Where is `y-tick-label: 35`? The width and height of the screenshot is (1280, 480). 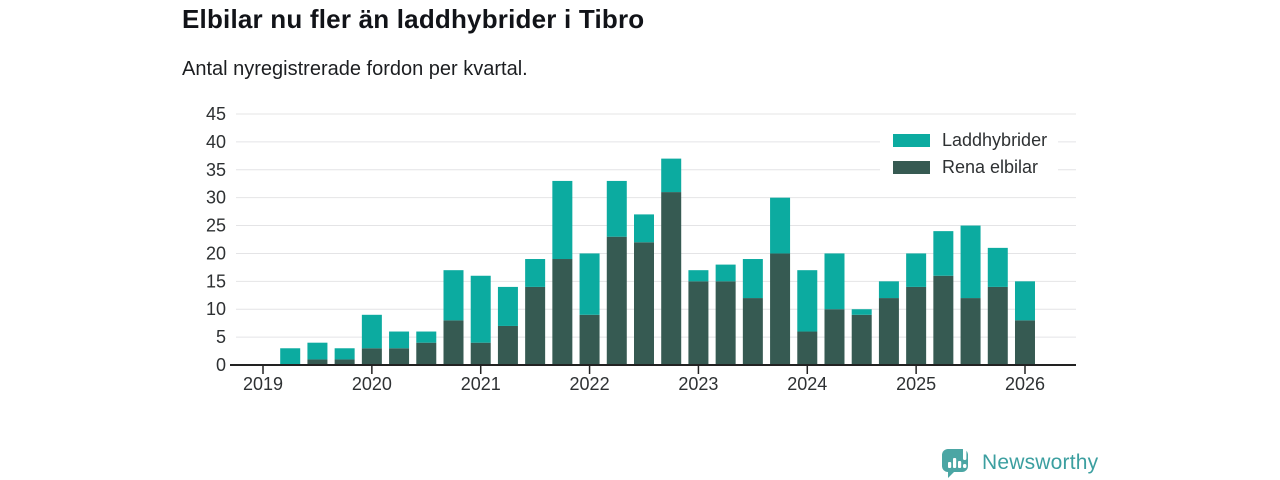
y-tick-label: 35 is located at coordinates (216, 170).